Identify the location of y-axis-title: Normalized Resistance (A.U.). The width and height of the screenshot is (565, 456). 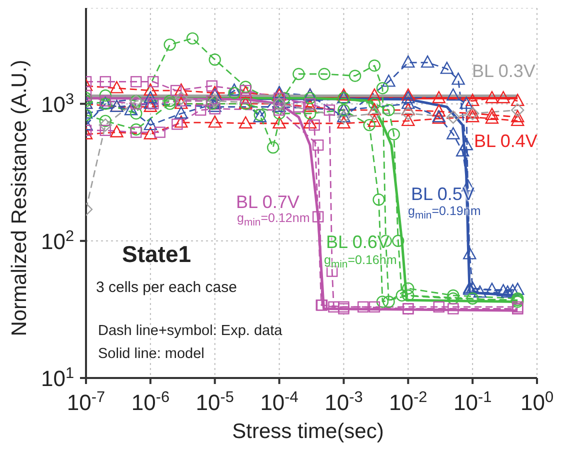
(20, 198).